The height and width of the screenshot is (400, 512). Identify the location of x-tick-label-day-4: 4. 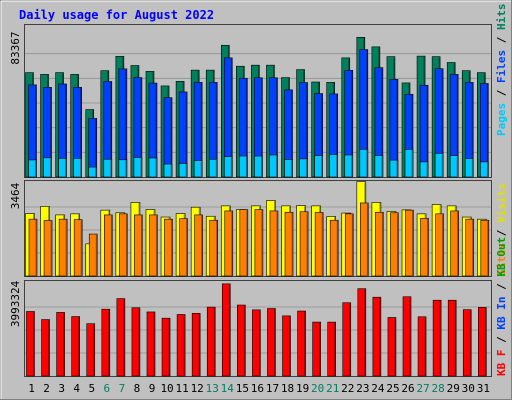
(76, 388).